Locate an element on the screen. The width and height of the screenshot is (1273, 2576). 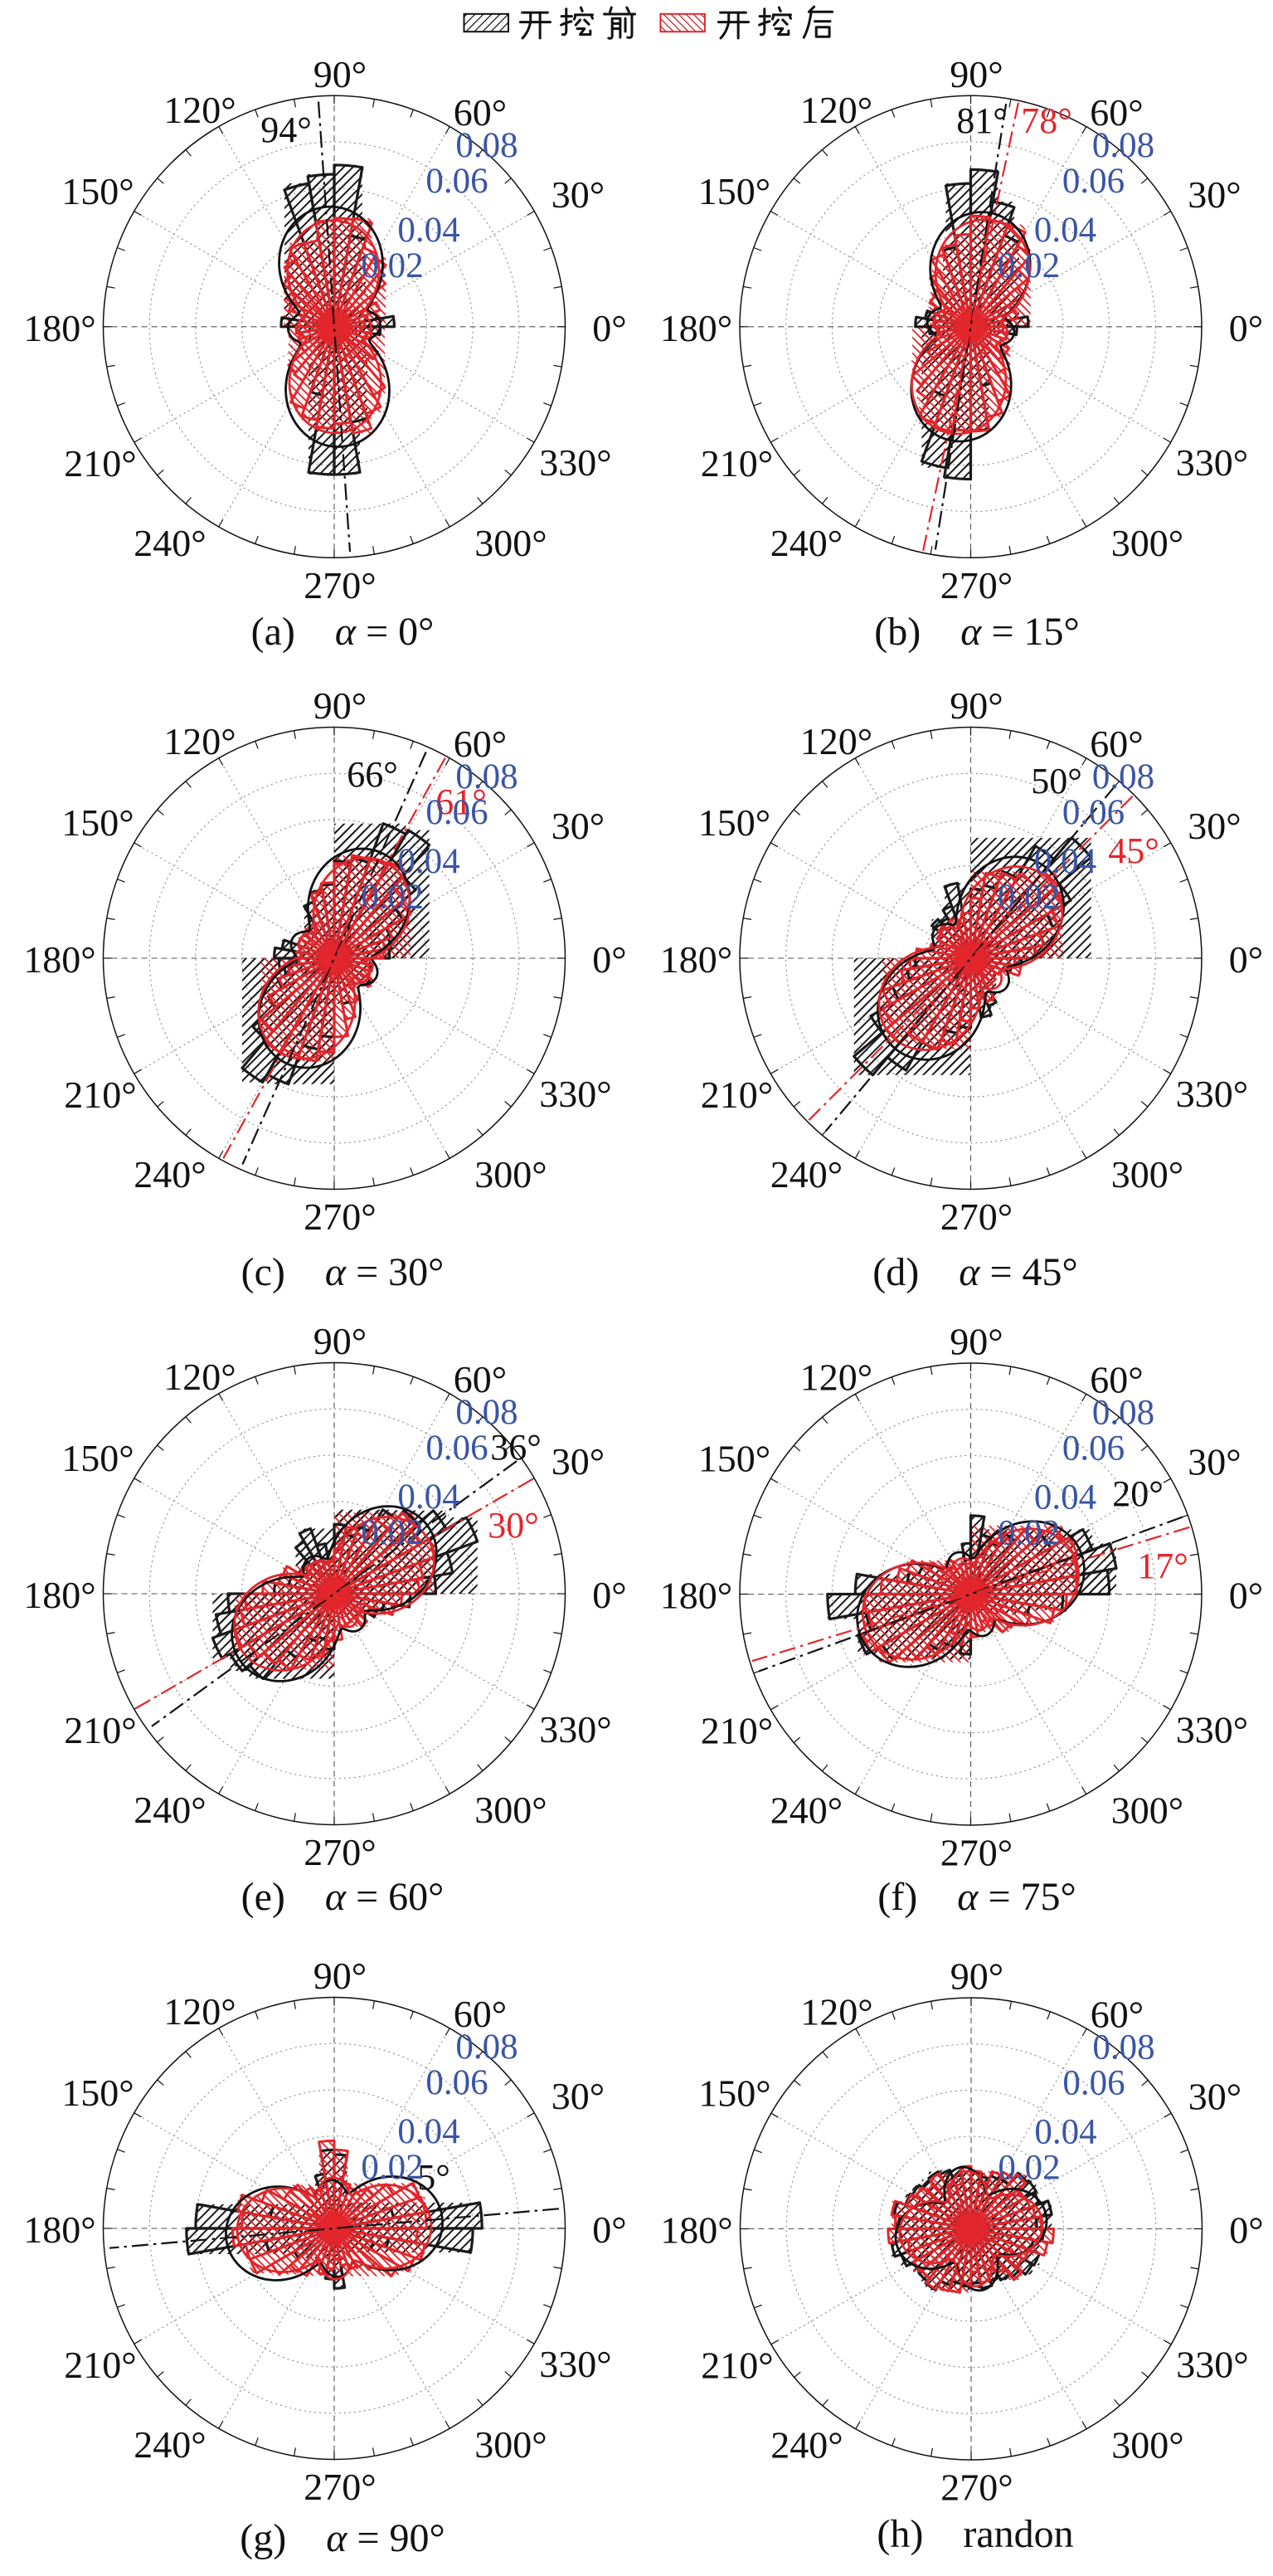
svg-text: 81° is located at coordinates (982, 120).